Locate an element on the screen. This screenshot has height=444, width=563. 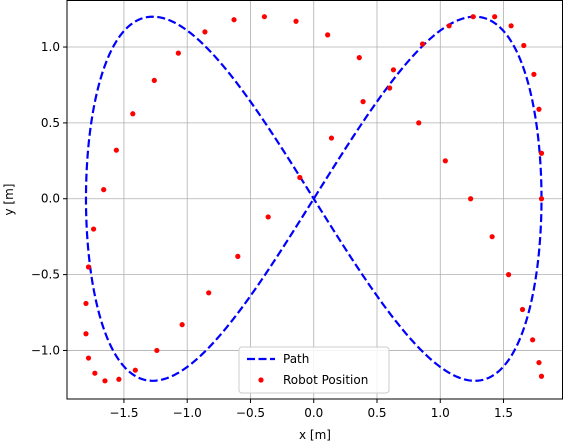
legend-robot-swatch is located at coordinates (261, 380).